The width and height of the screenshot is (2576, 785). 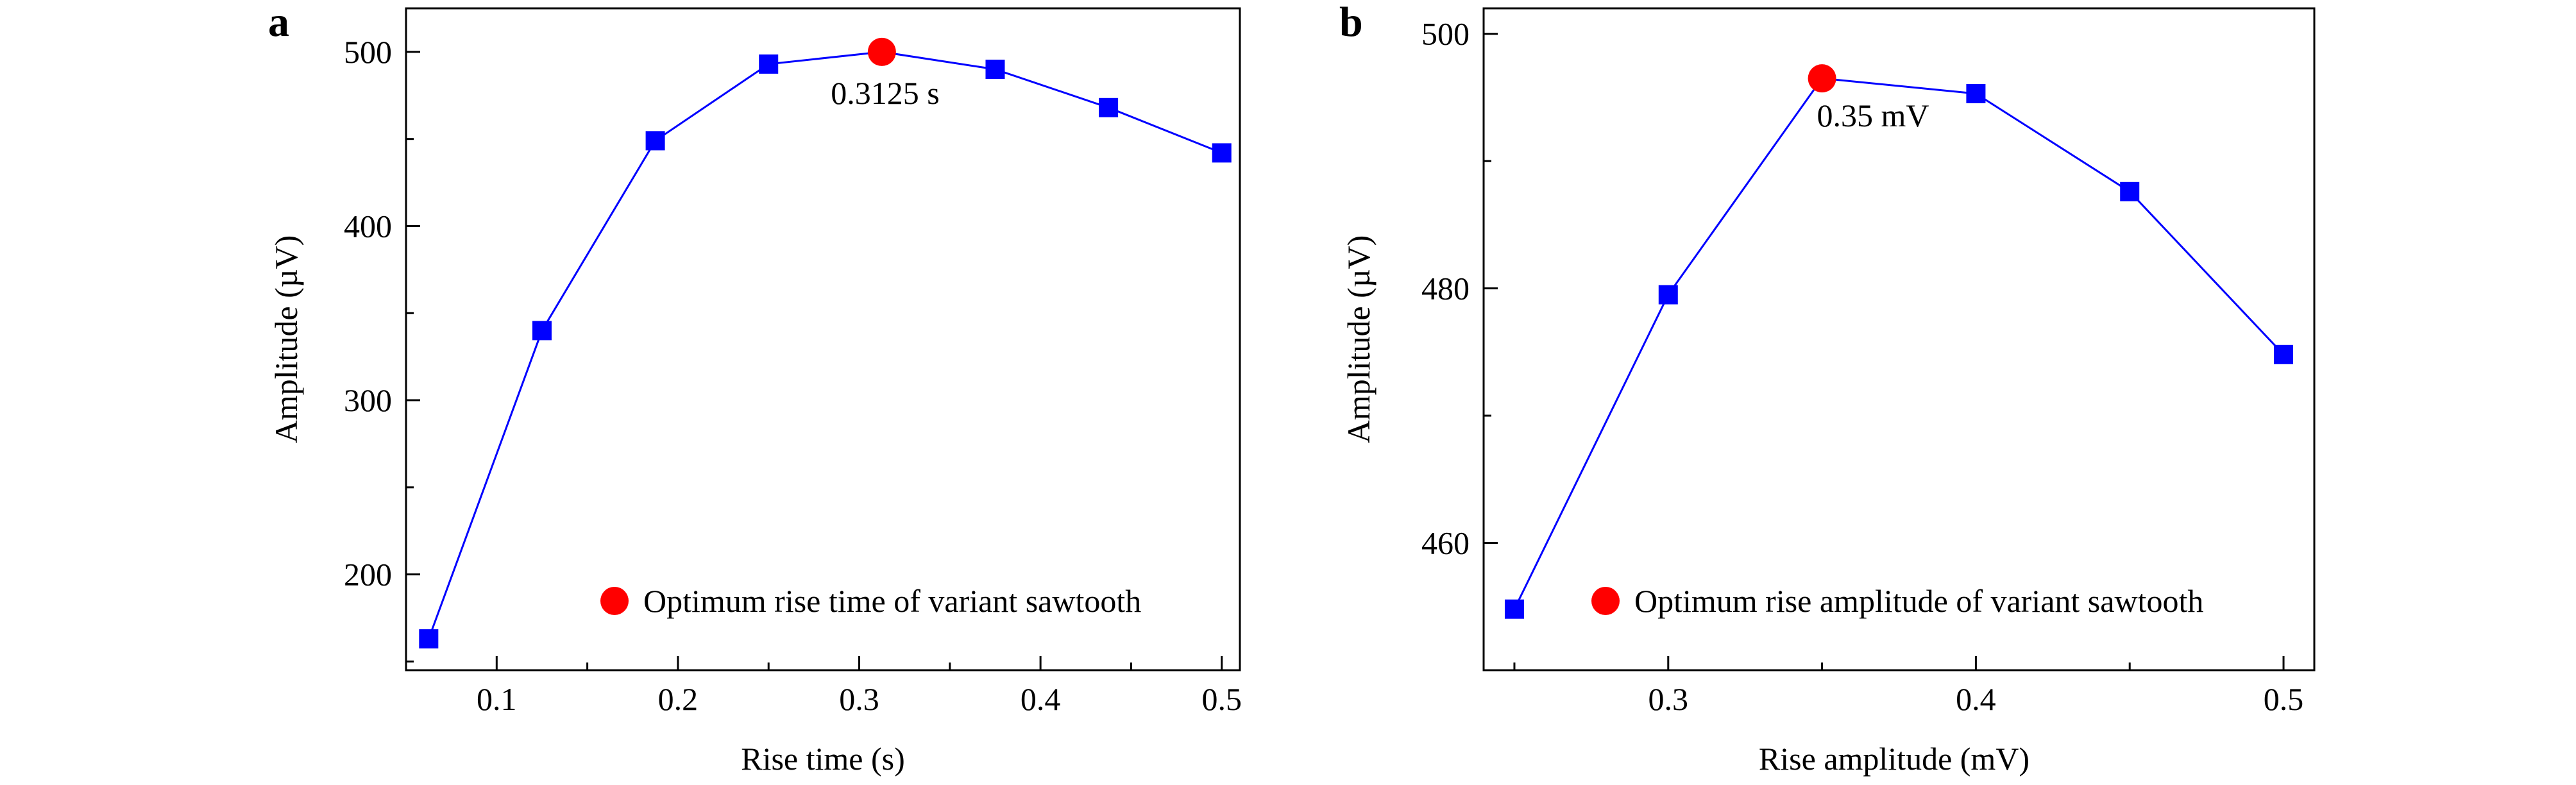 What do you see at coordinates (892, 601) in the screenshot?
I see `legend-entry: Optimum rise time of variant sawtooth` at bounding box center [892, 601].